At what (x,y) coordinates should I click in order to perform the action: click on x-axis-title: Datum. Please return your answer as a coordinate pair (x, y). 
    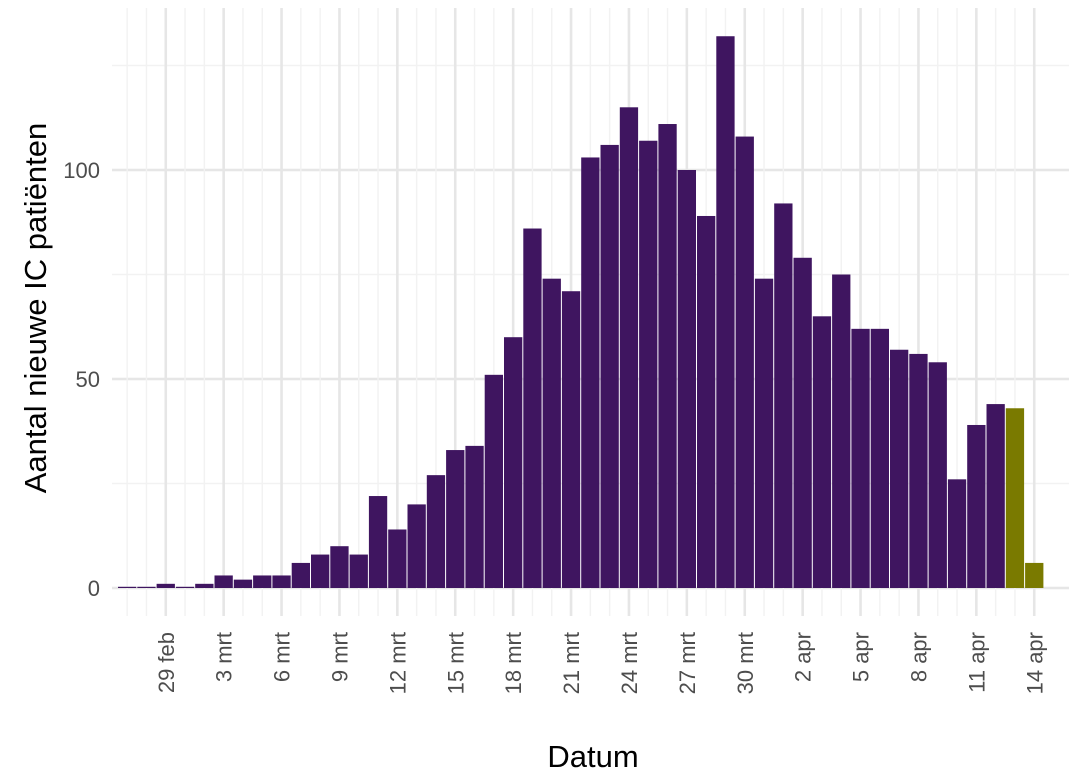
    Looking at the image, I should click on (592, 756).